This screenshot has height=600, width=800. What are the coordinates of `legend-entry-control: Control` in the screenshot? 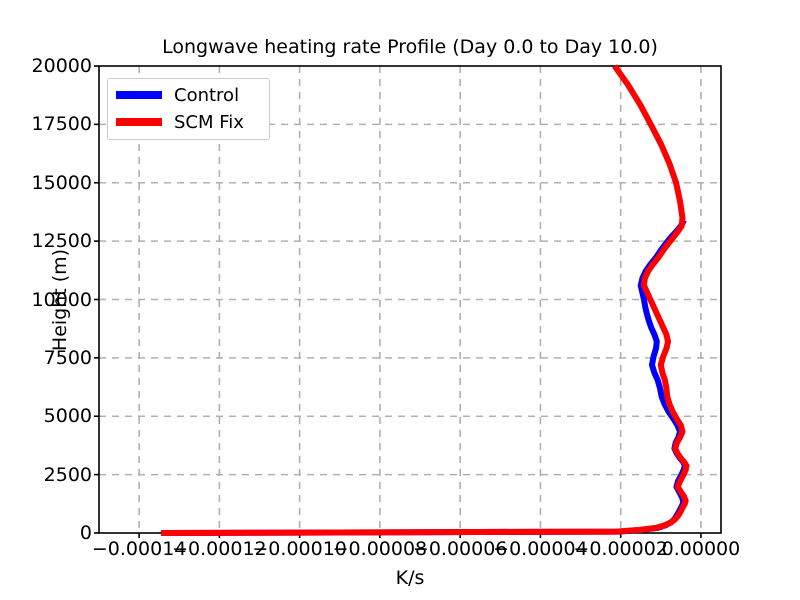 It's located at (177, 95).